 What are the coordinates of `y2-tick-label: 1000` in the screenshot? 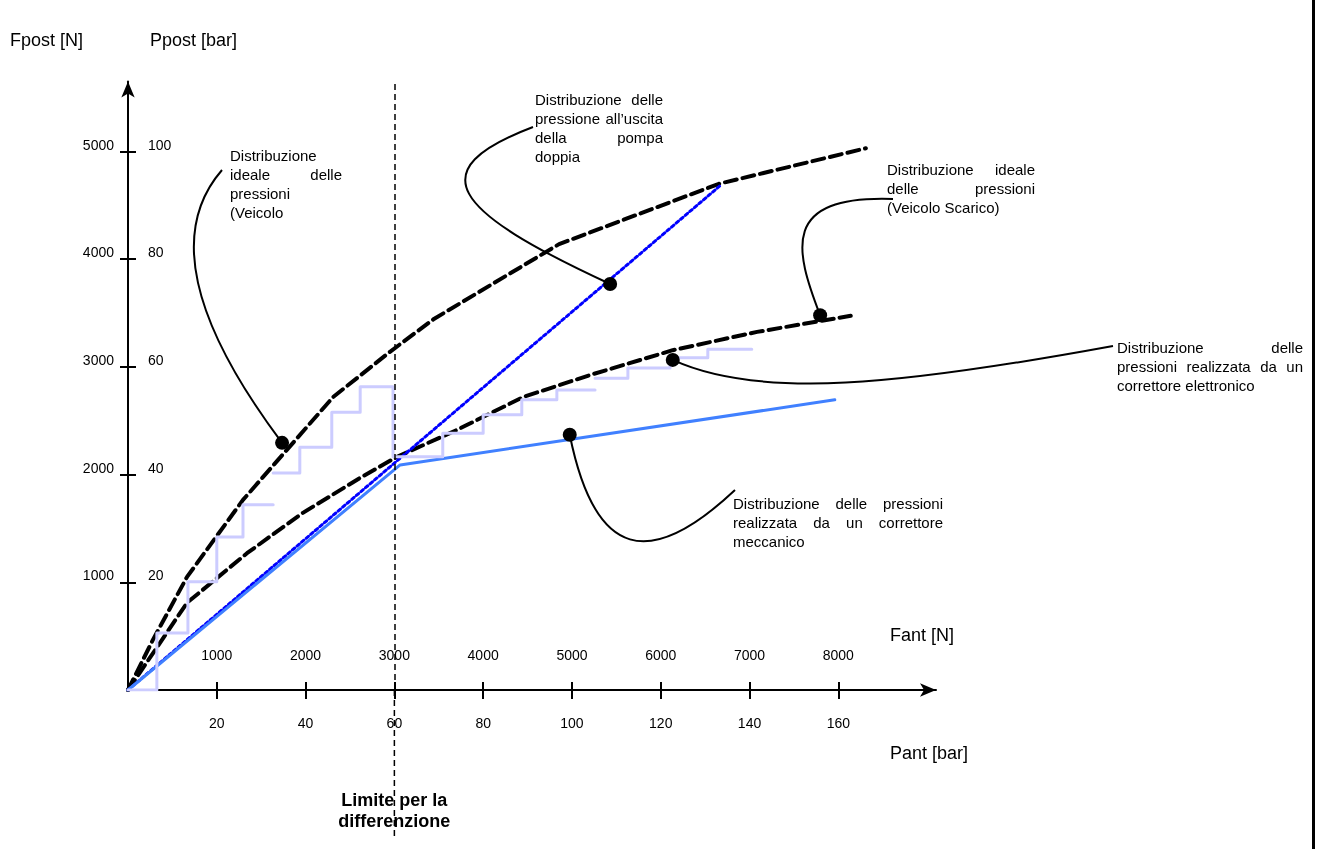 It's located at (98, 575).